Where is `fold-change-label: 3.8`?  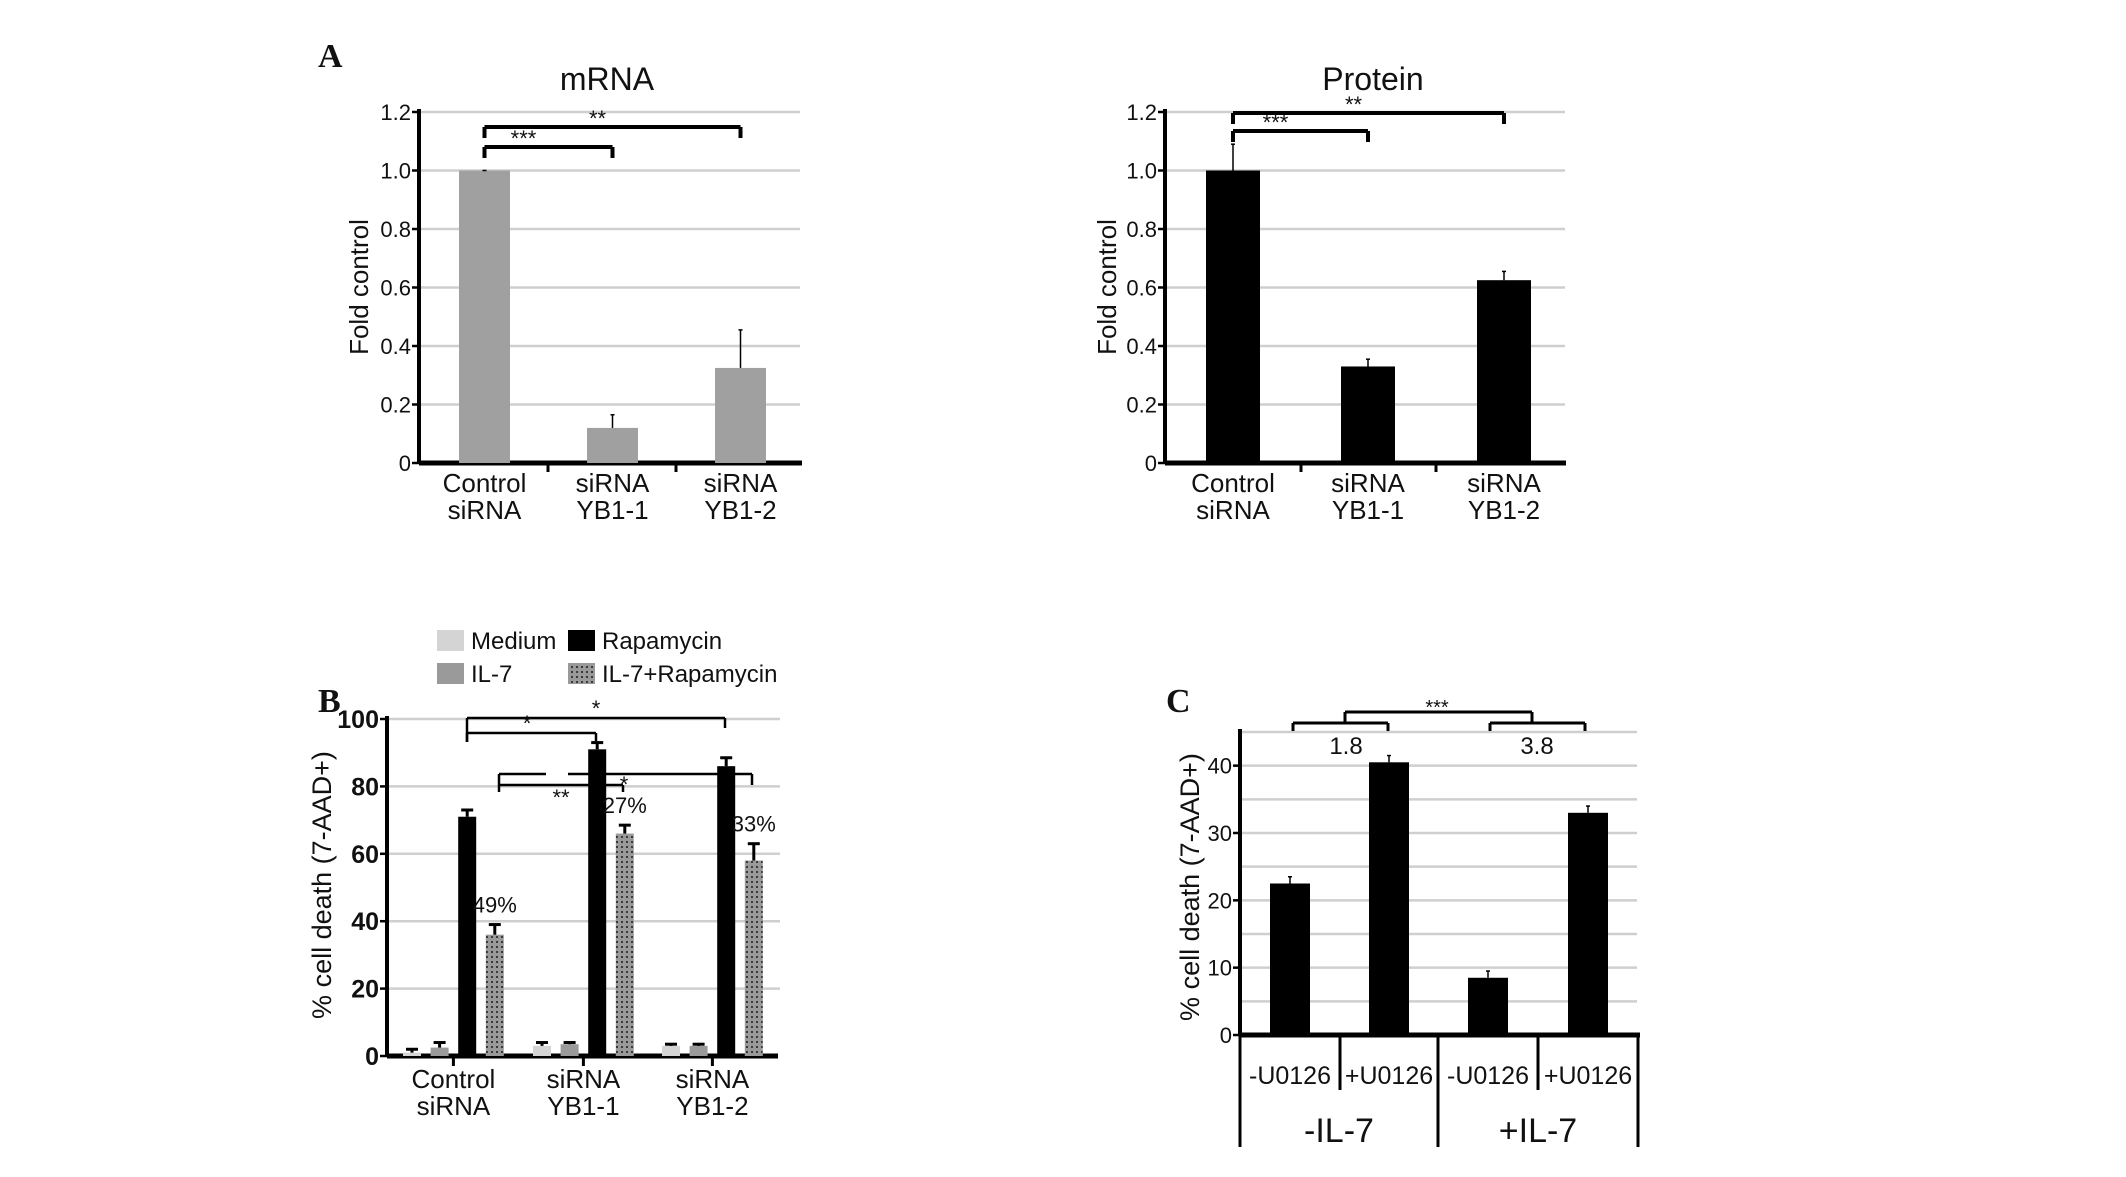
fold-change-label: 3.8 is located at coordinates (1536, 746).